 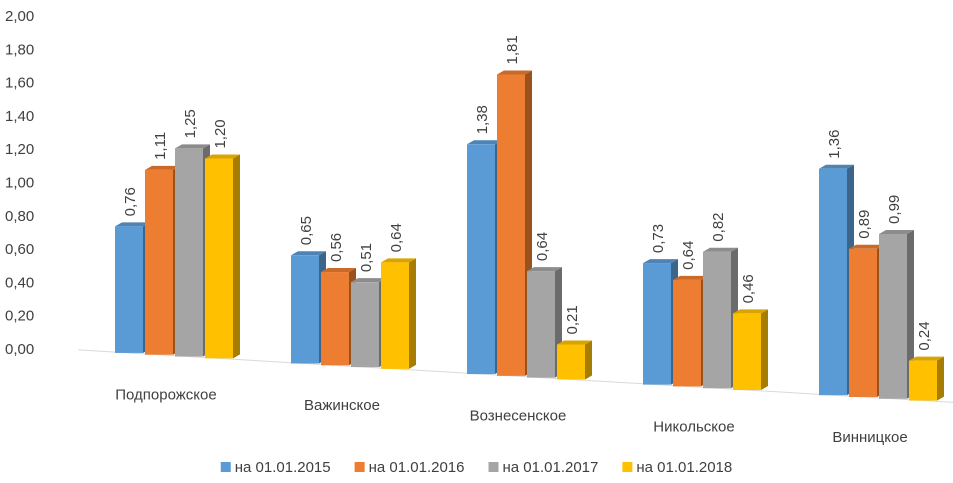 I want to click on legend-item: на 01.01.2018, so click(x=677, y=467).